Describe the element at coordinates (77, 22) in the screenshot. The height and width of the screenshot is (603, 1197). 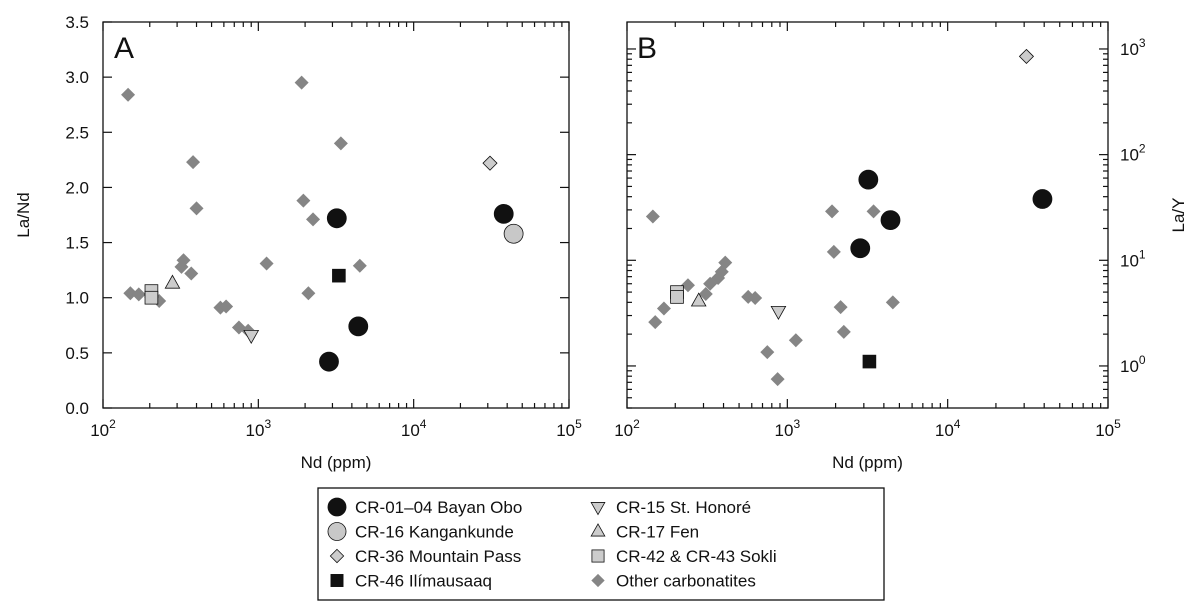
I see `y-tick-label-a: 3.5` at that location.